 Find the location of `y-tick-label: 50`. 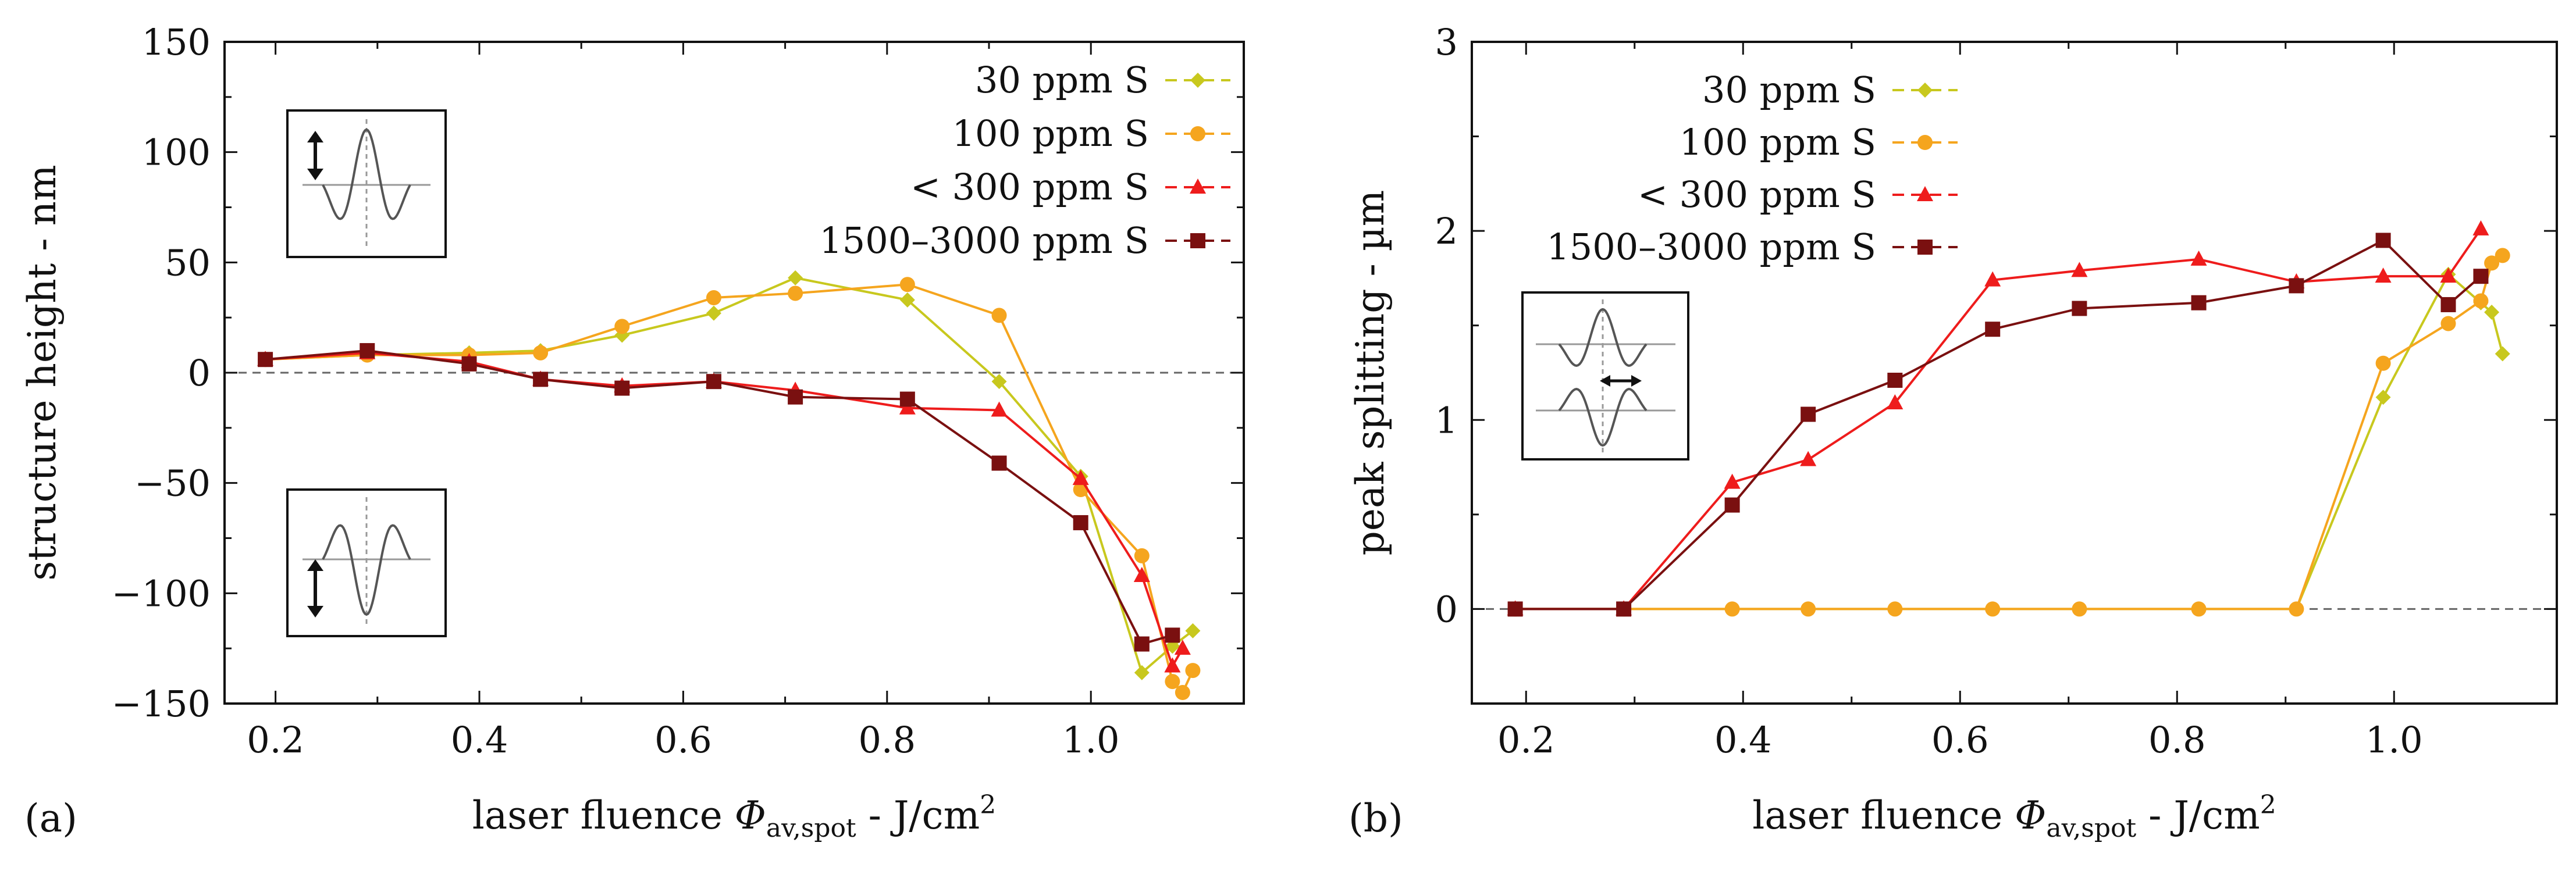

y-tick-label: 50 is located at coordinates (188, 262).